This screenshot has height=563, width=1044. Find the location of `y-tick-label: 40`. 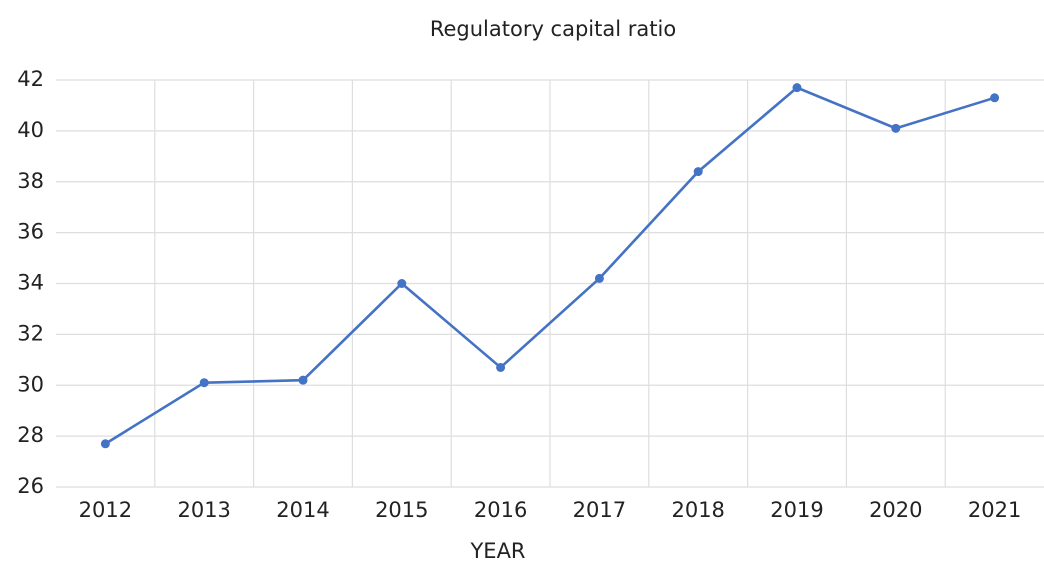

y-tick-label: 40 is located at coordinates (30, 130).